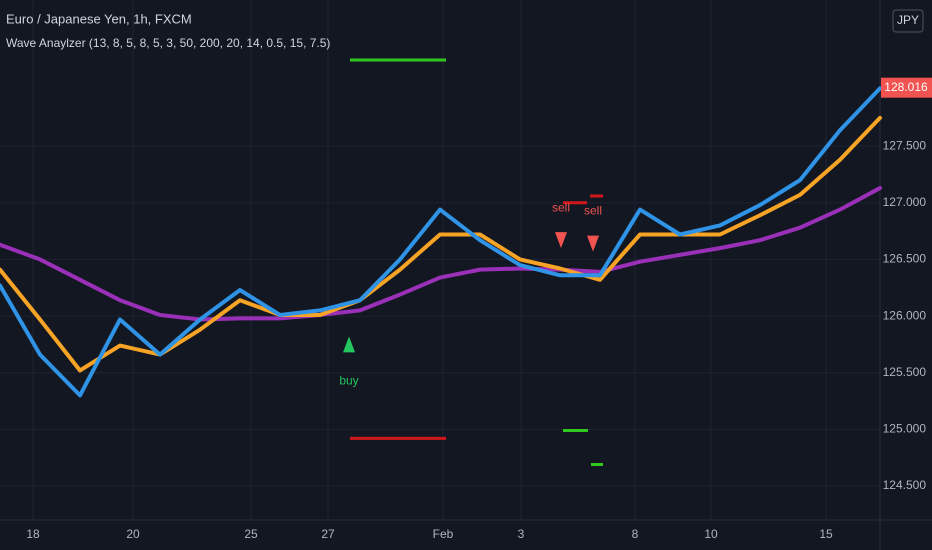 The height and width of the screenshot is (550, 932). I want to click on x-tick-label: 3, so click(521, 534).